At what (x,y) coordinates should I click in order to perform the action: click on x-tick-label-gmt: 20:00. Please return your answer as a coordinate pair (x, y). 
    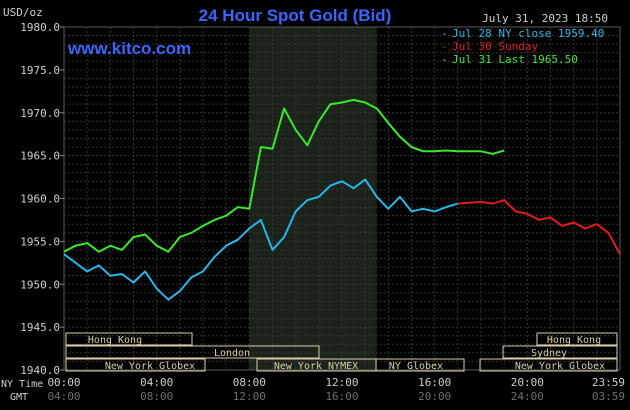
    Looking at the image, I should click on (434, 396).